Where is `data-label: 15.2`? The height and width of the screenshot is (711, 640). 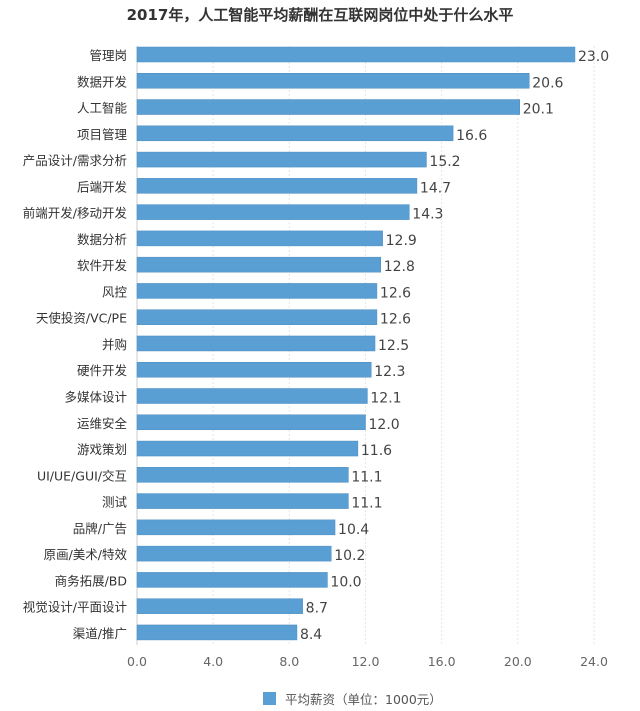
data-label: 15.2 is located at coordinates (444, 162).